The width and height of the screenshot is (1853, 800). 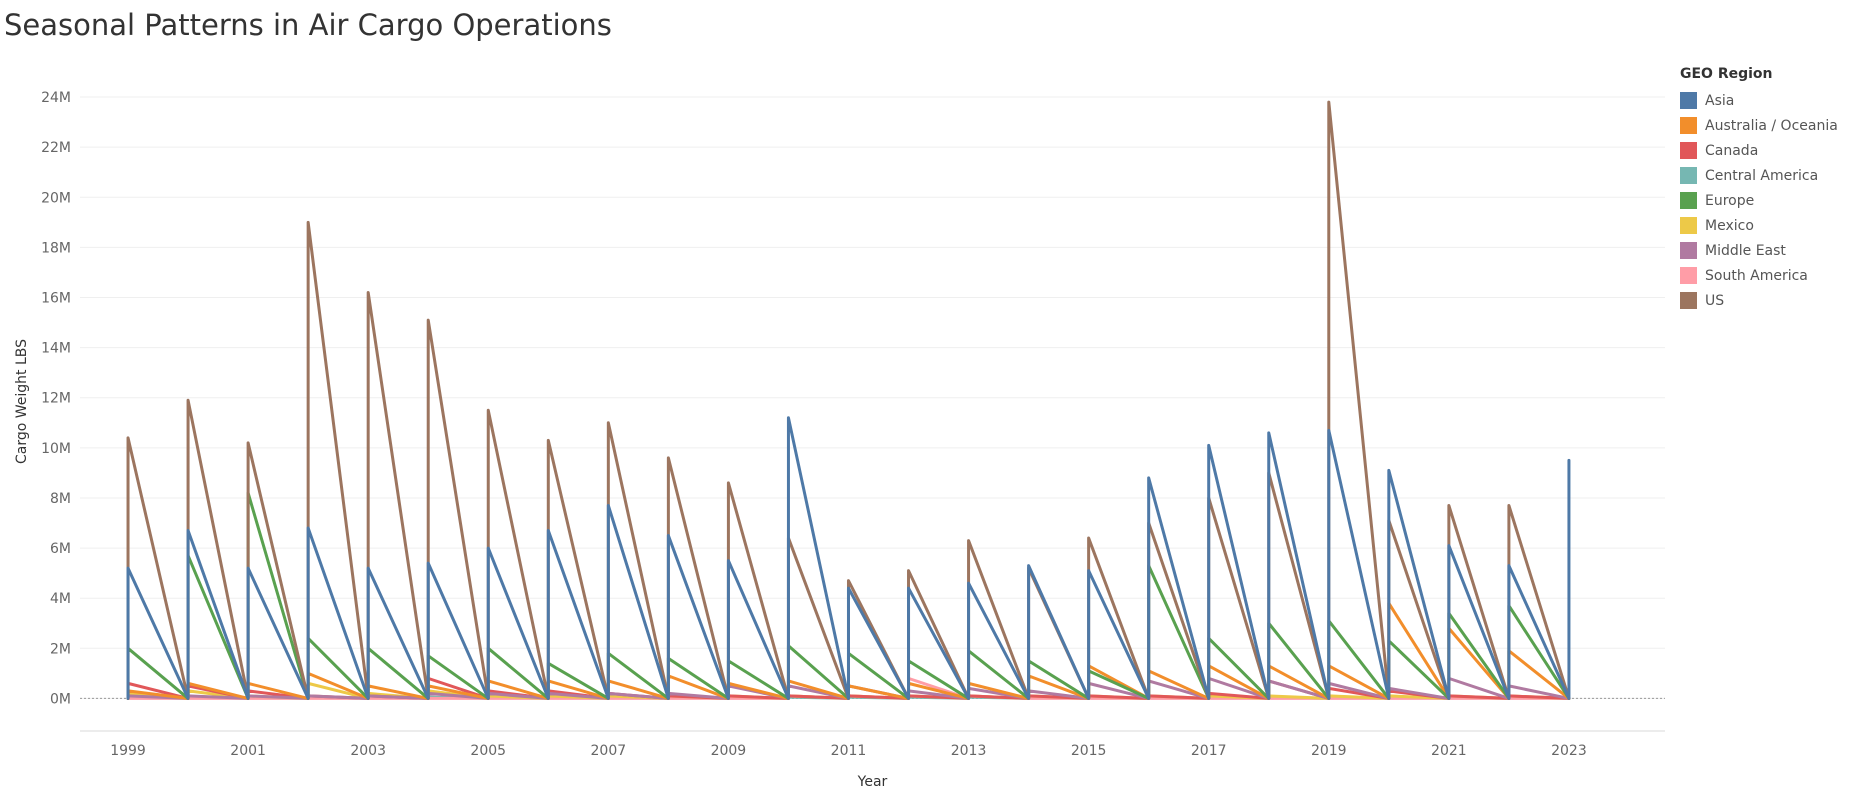 What do you see at coordinates (56, 449) in the screenshot?
I see `y-tick-label: 10M` at bounding box center [56, 449].